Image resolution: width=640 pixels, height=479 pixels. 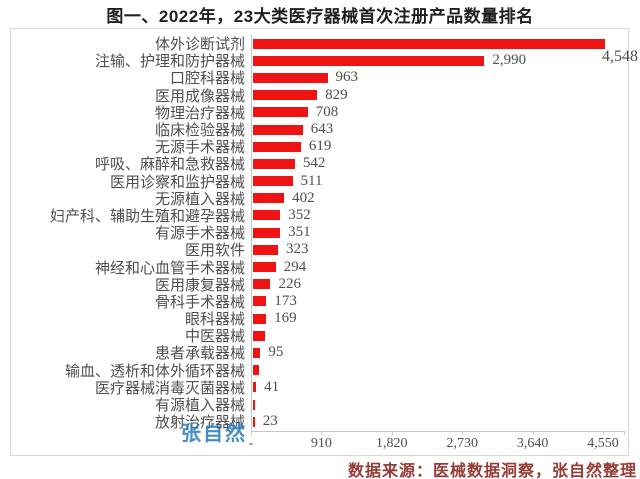 I want to click on value-label: 2,990, so click(x=509, y=60).